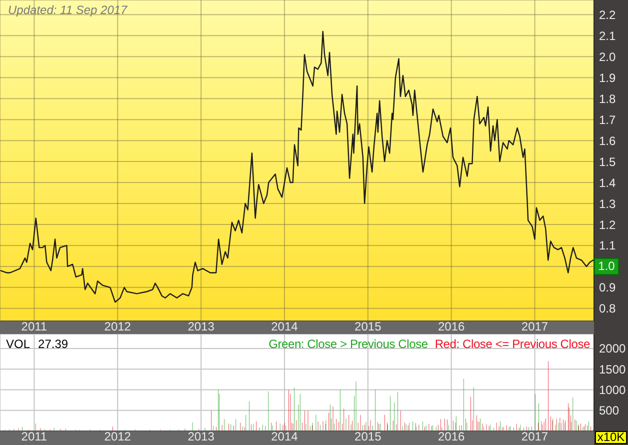 This screenshot has height=445, width=628. Describe the element at coordinates (607, 15) in the screenshot. I see `y-tick-label: 2.2` at that location.